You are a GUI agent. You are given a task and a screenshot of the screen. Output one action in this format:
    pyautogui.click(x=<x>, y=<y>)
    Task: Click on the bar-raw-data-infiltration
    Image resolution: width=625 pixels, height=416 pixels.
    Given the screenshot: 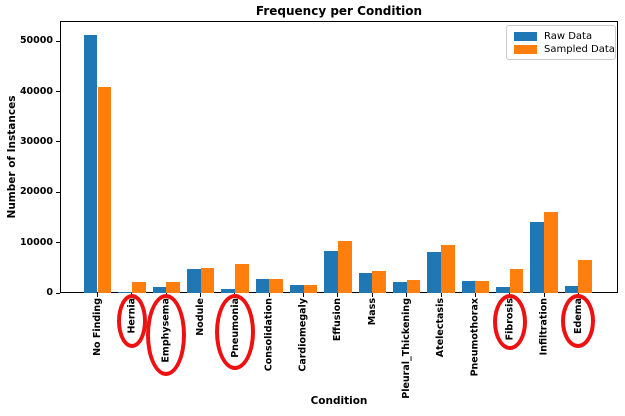 What is the action you would take?
    pyautogui.click(x=537, y=257)
    